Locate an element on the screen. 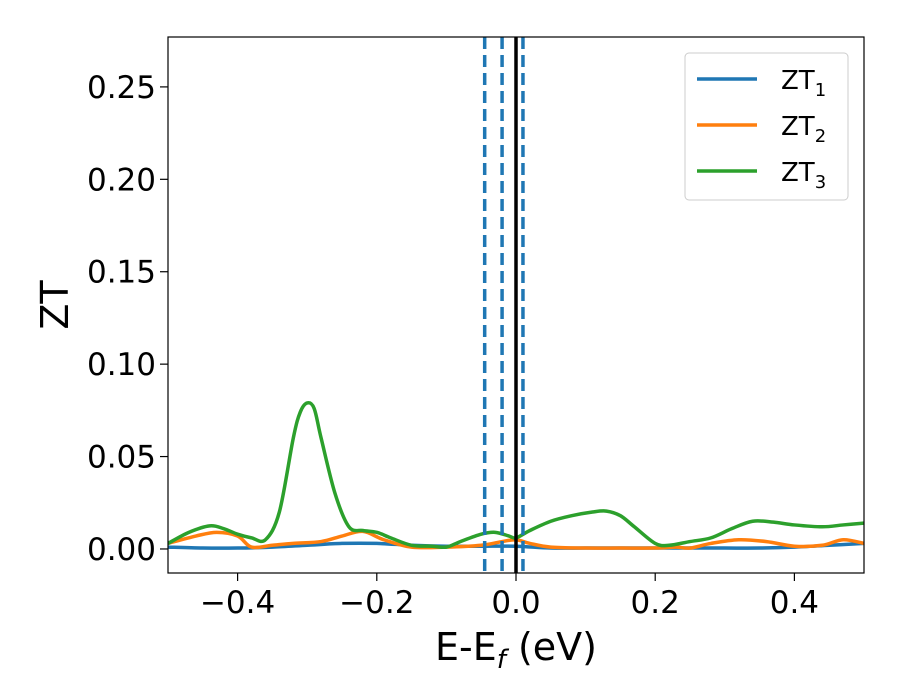 This screenshot has width=900, height=700. x-tick-label: 0.0 is located at coordinates (515, 603).